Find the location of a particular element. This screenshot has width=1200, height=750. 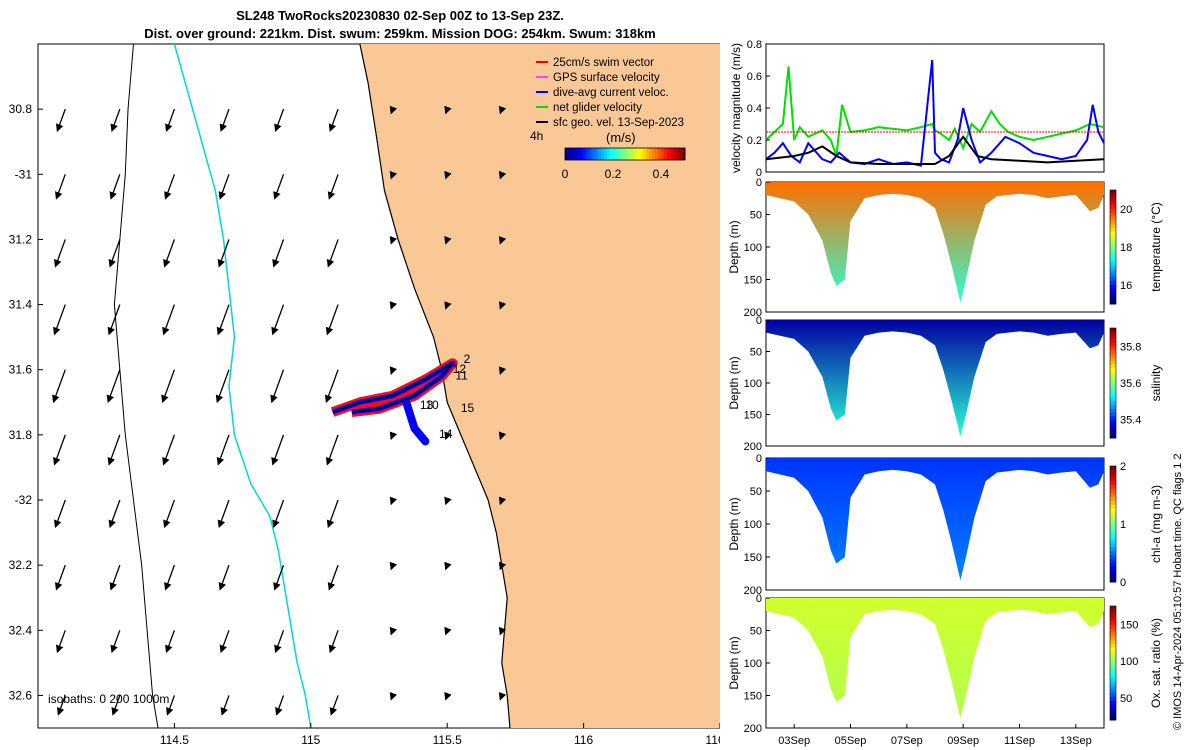

section-colorbar-tick: 16 is located at coordinates (1126, 286).